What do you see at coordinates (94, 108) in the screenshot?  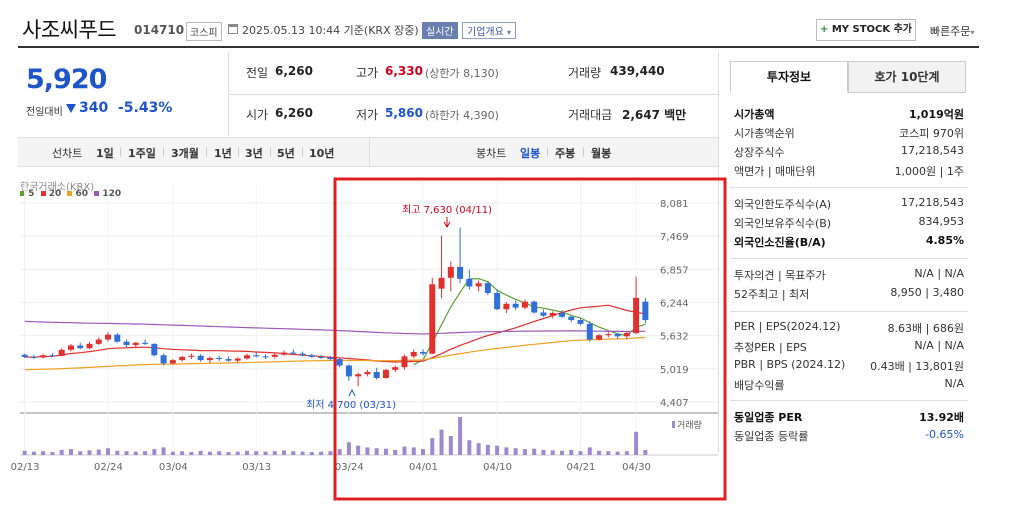 I see `price-change: 340` at bounding box center [94, 108].